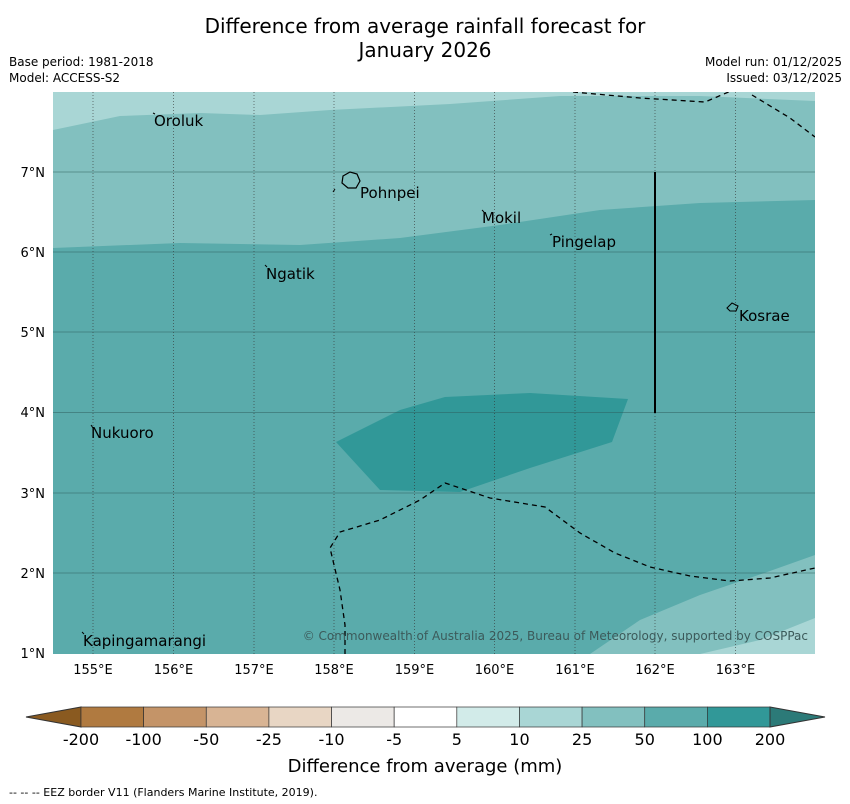 This screenshot has width=850, height=804. I want to click on lon-label: 159°E, so click(415, 670).